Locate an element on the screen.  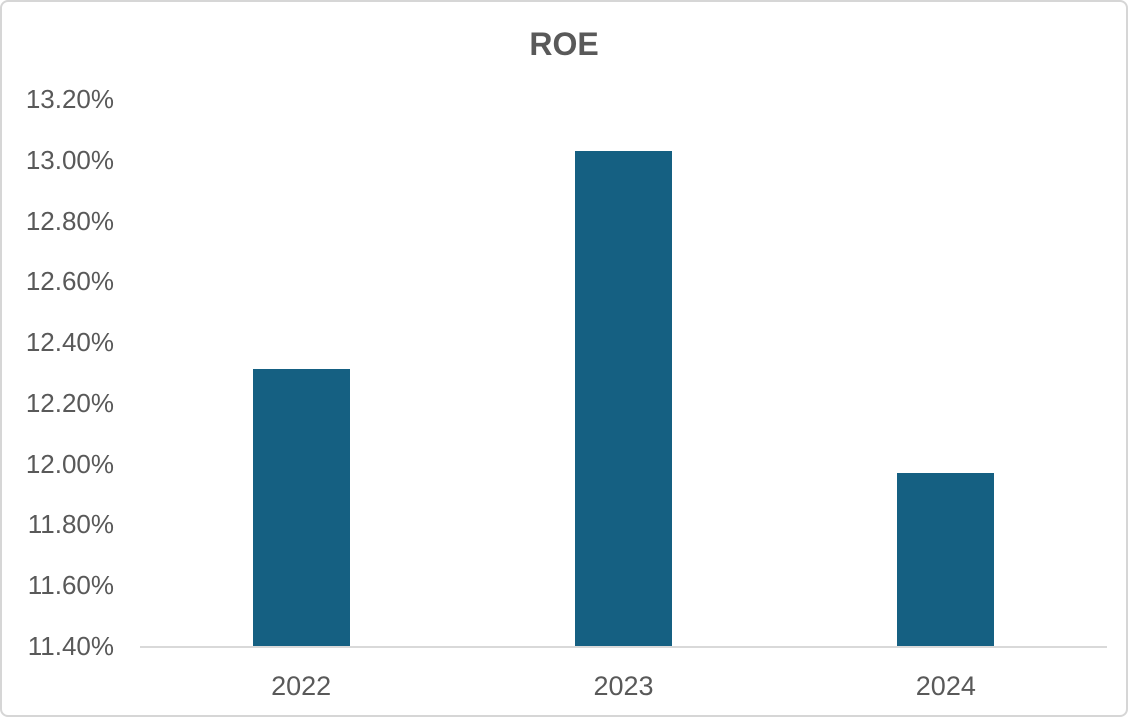
y-tick-label: 12.40% is located at coordinates (69, 342).